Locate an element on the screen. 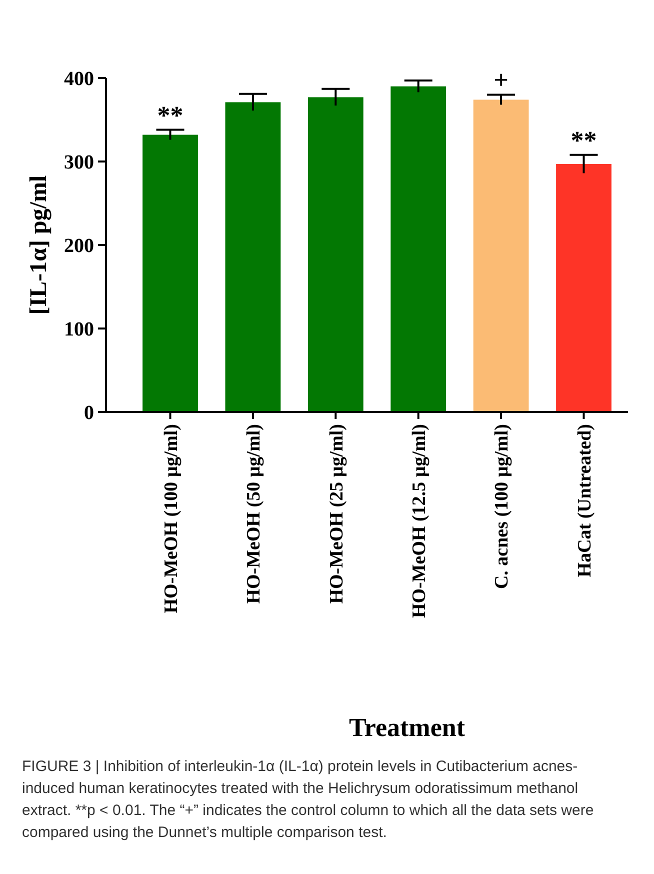  y-tick-label: 100 is located at coordinates (79, 329).